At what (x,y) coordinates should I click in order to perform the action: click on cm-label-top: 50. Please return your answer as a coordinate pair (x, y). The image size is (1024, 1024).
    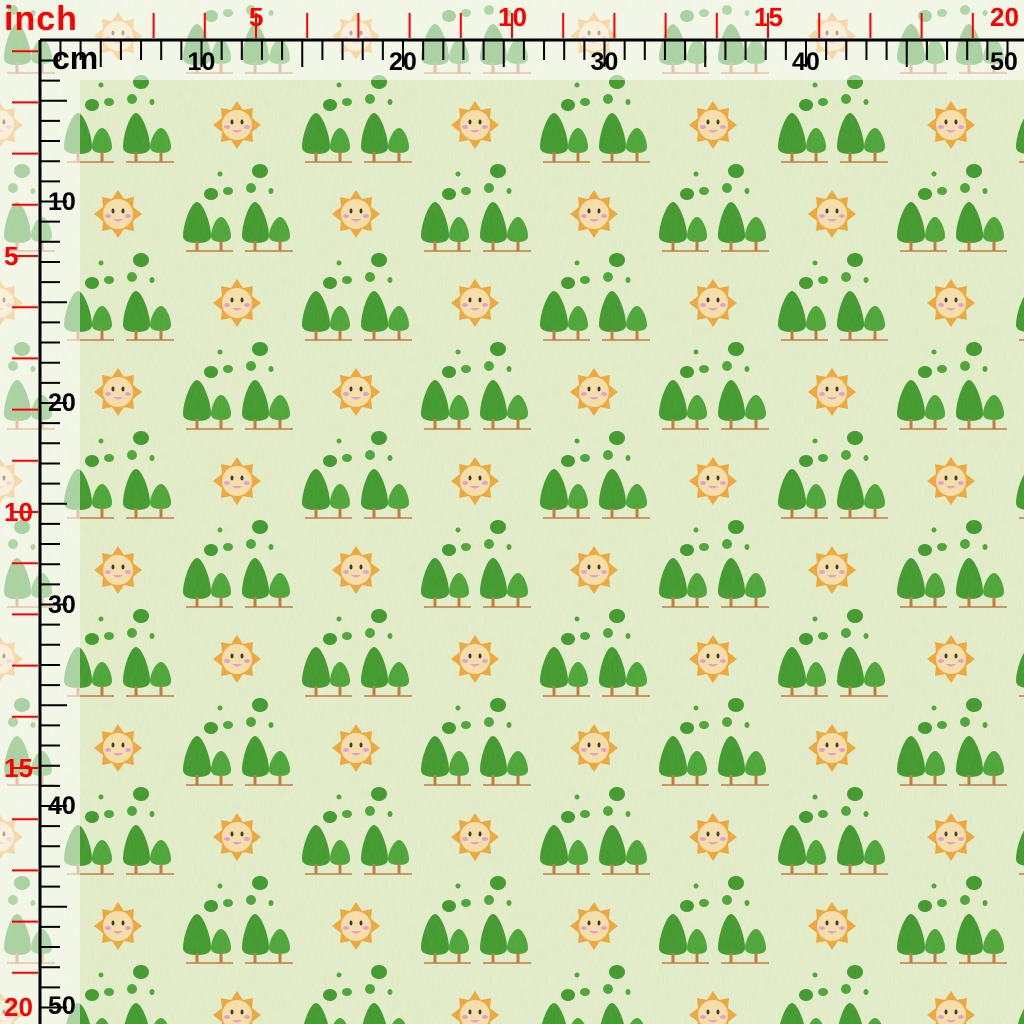
    Looking at the image, I should click on (1004, 62).